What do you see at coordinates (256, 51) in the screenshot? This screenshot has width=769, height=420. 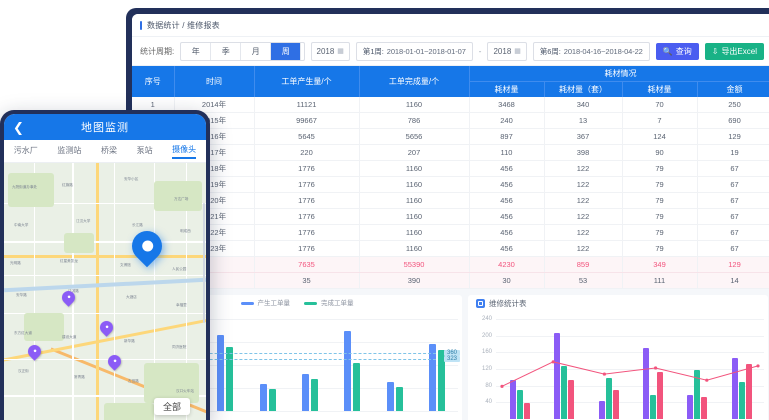 I see `period-option-month: 月` at bounding box center [256, 51].